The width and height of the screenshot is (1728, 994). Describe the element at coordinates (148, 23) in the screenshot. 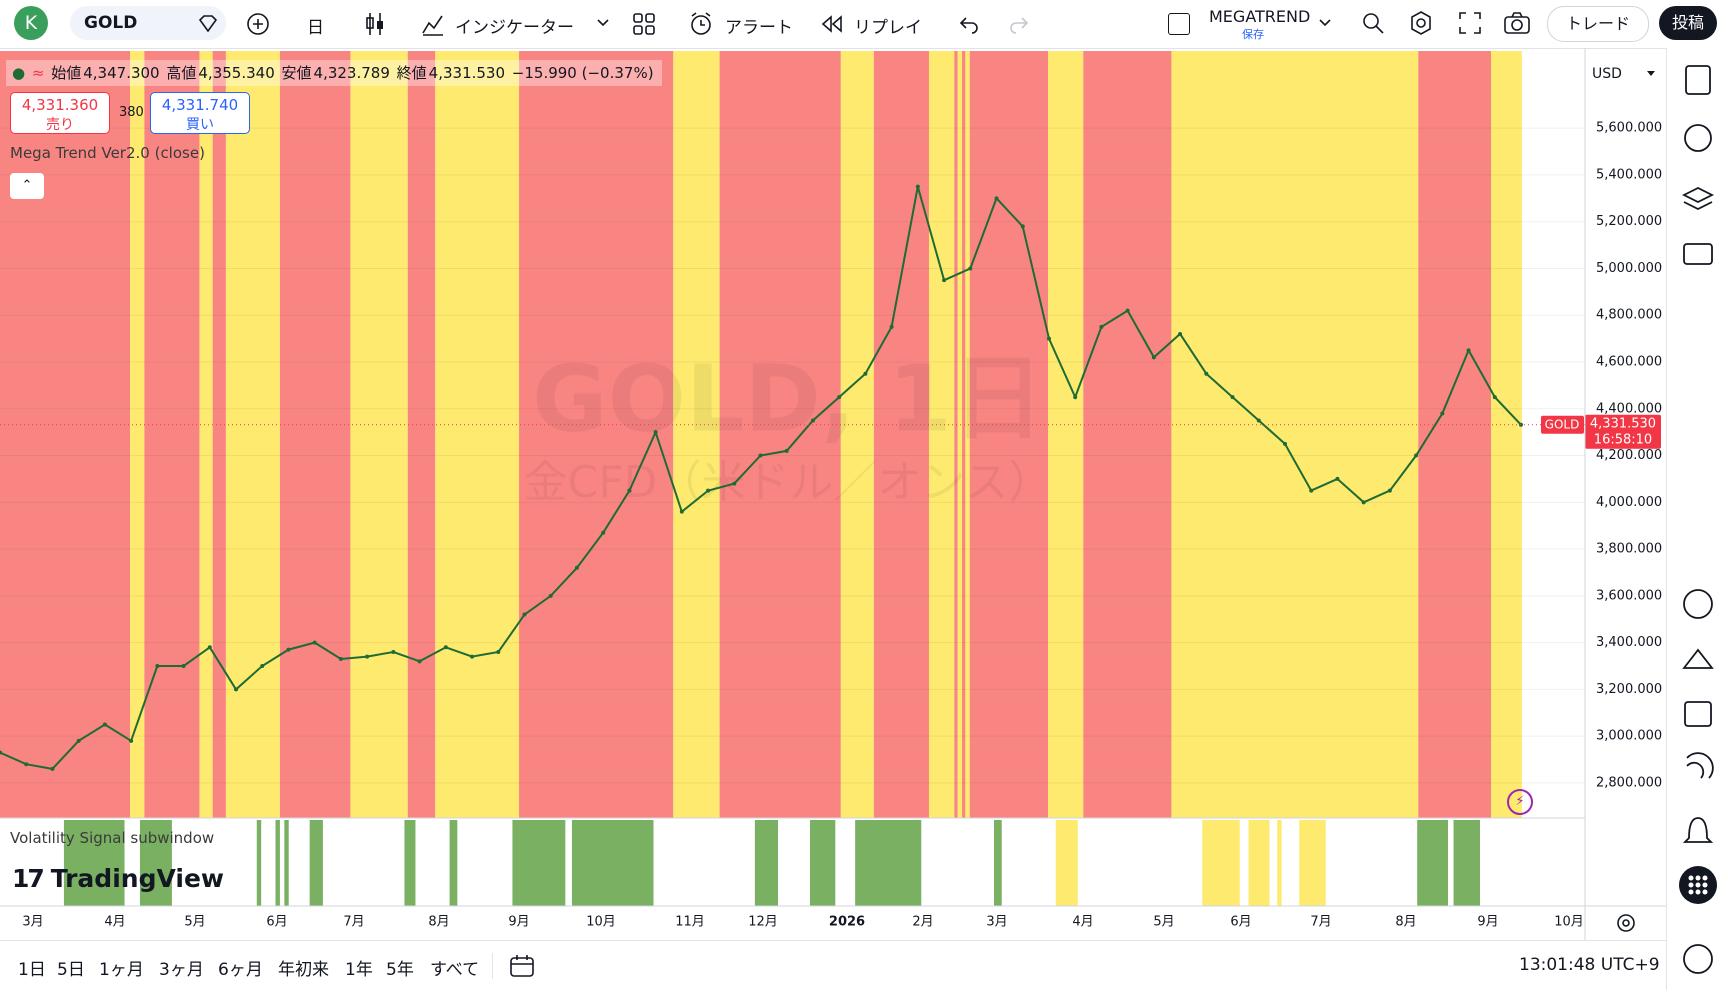

I see `symbol-search` at that location.